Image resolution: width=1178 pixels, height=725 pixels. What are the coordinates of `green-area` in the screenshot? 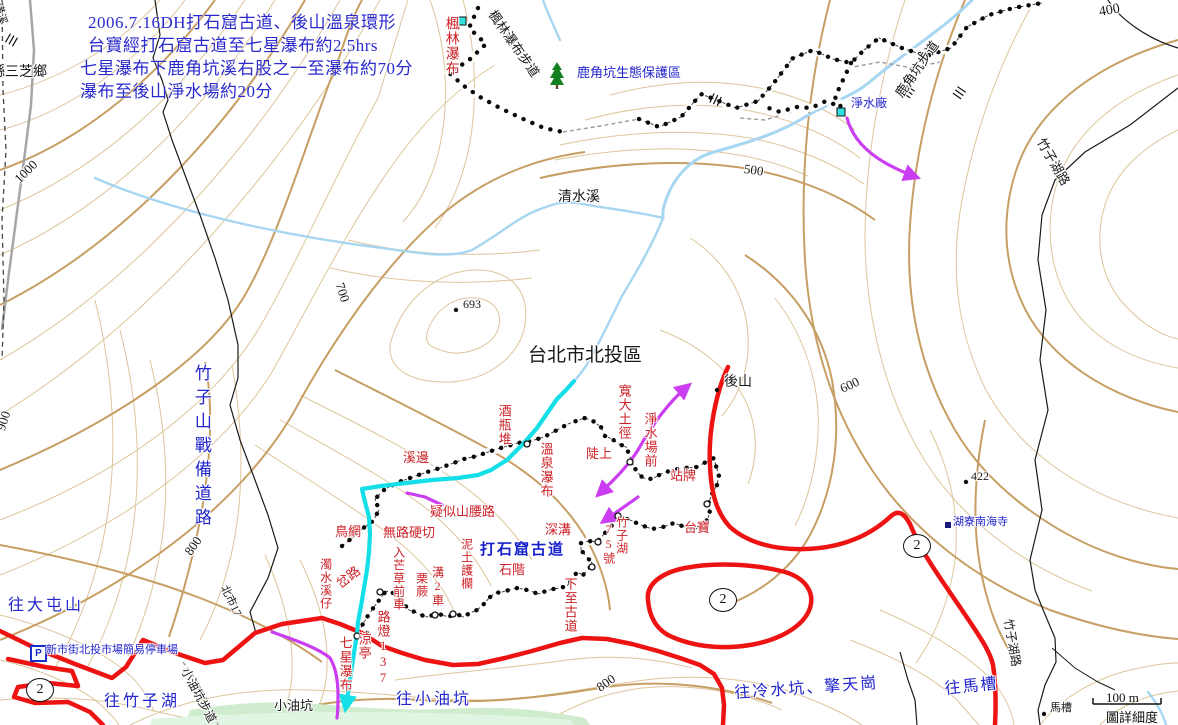 It's located at (370, 713).